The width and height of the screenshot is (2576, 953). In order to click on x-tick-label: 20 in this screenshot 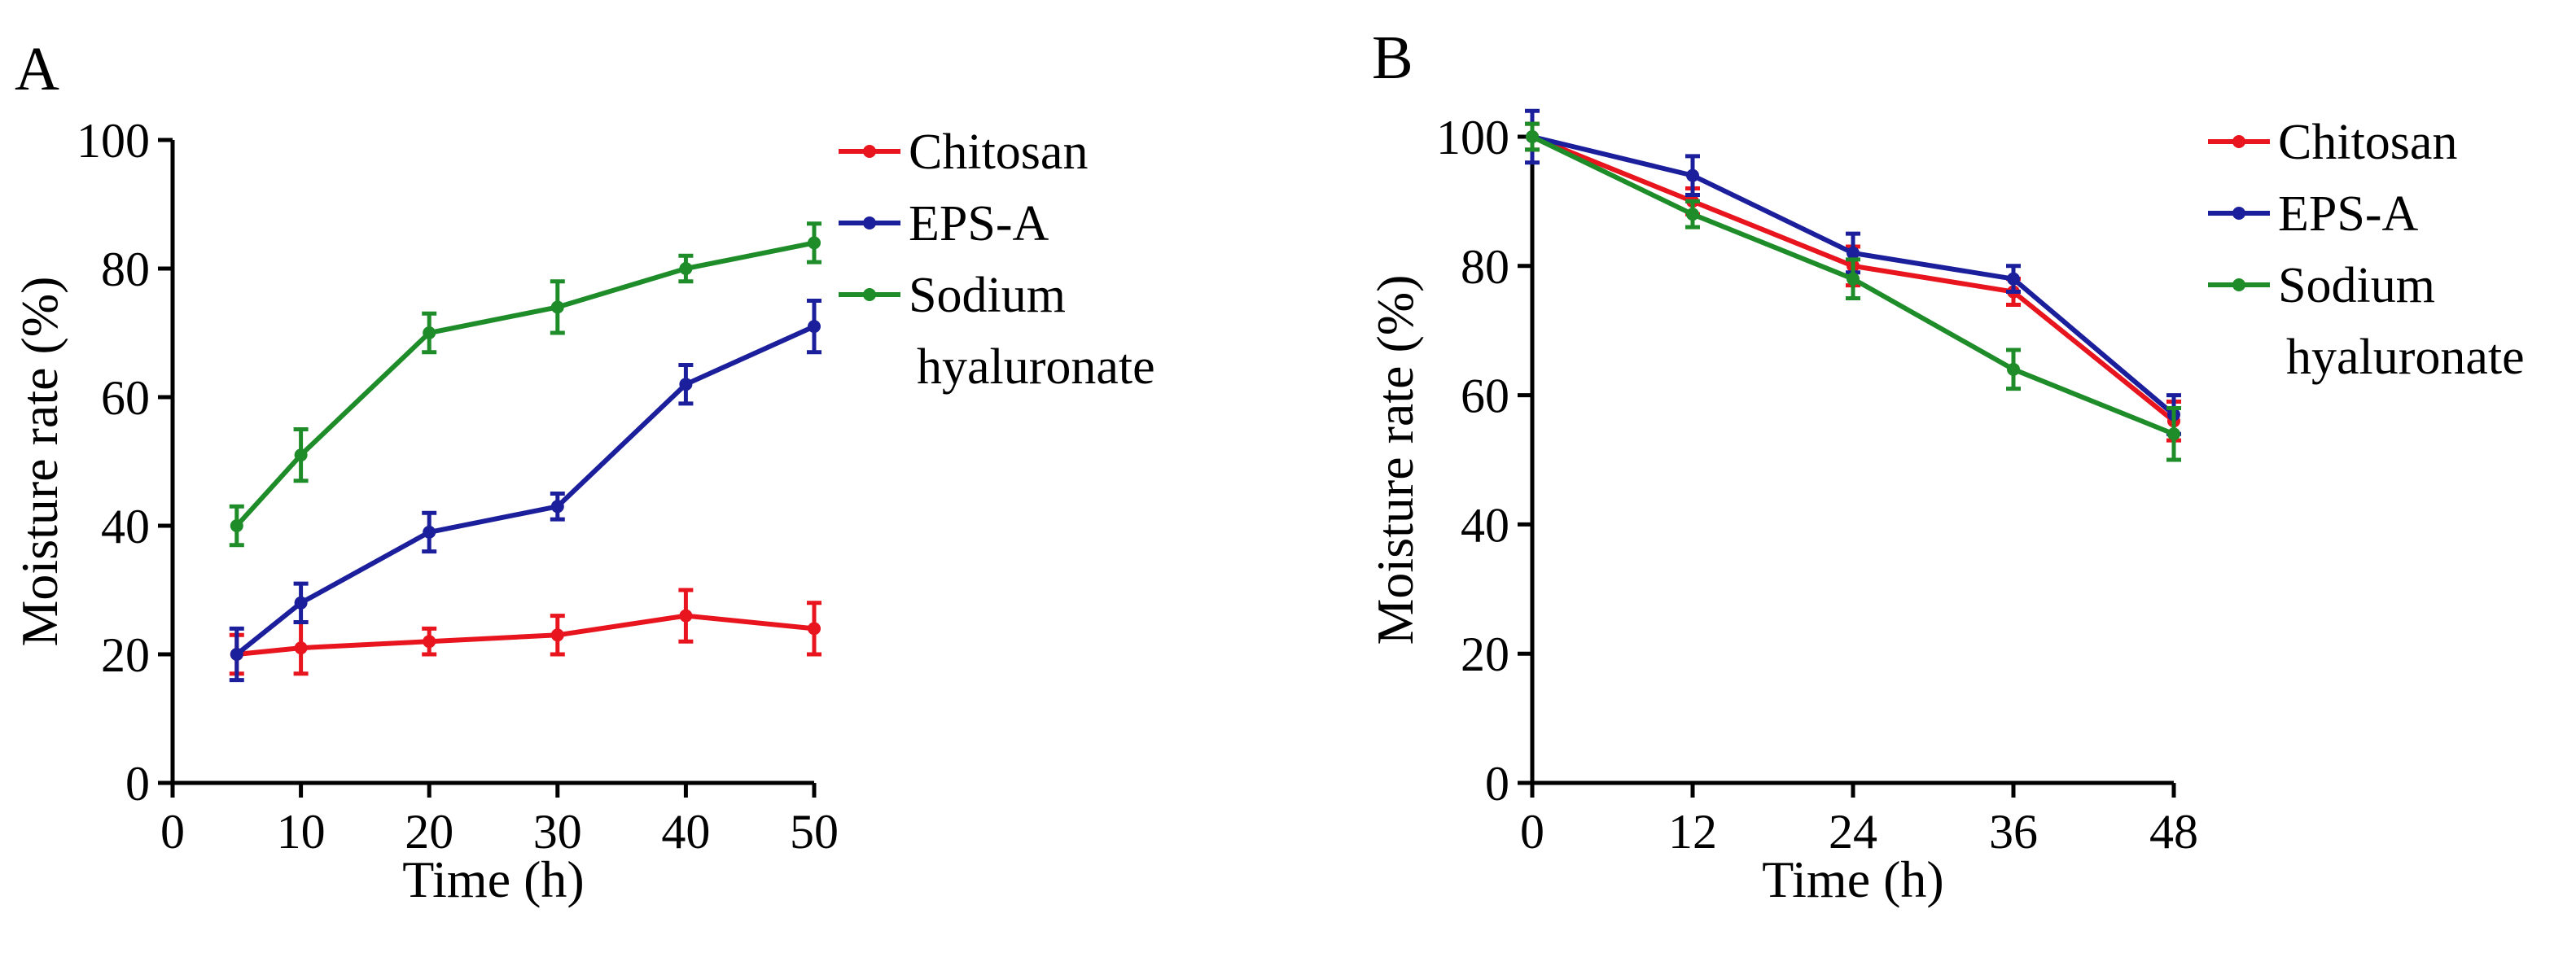, I will do `click(429, 832)`.